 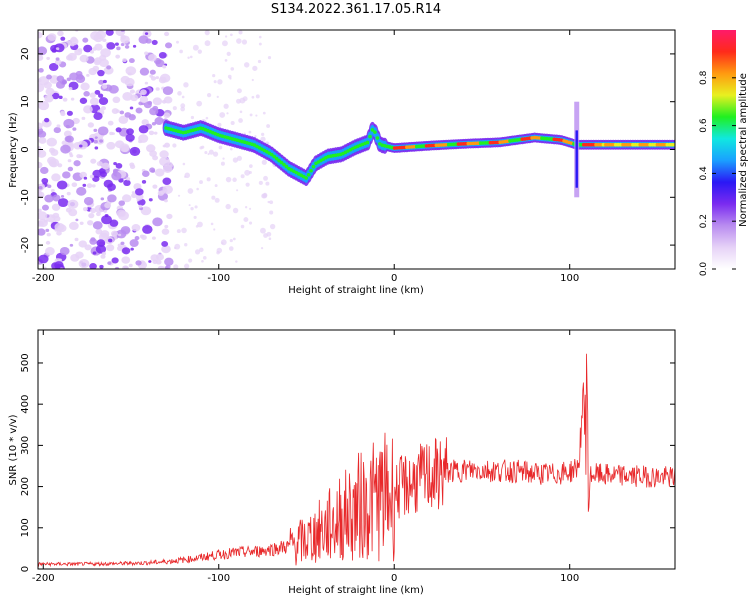 I want to click on y-tick-label: 500, so click(x=25, y=362).